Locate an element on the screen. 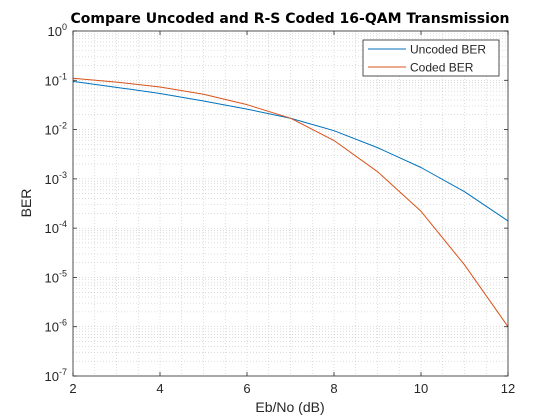 This screenshot has width=560, height=420. x-tick-label: 2 is located at coordinates (72, 388).